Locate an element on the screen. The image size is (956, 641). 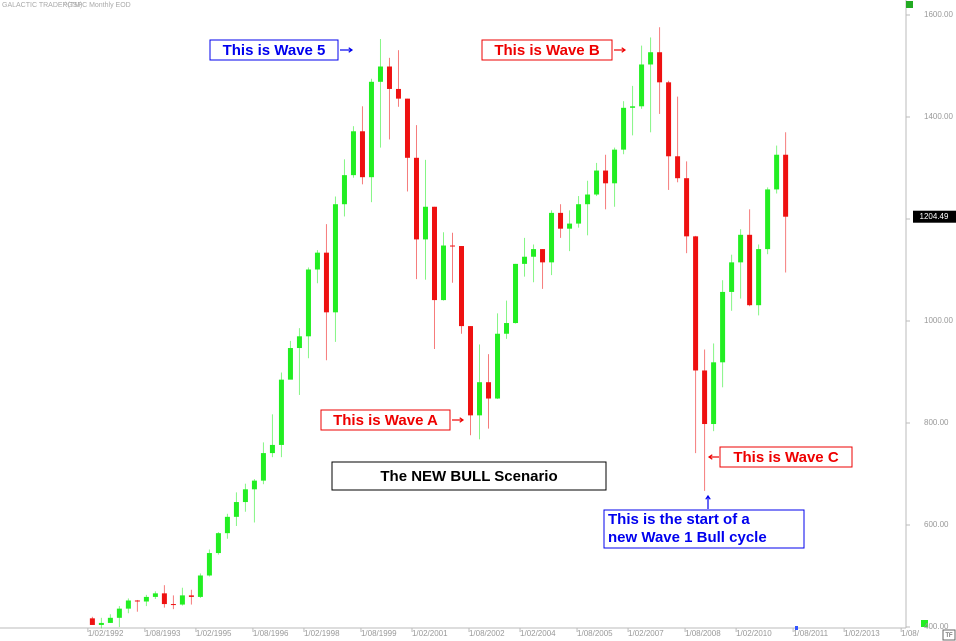
x-tick-label: 1/02/1992 is located at coordinates (106, 633).